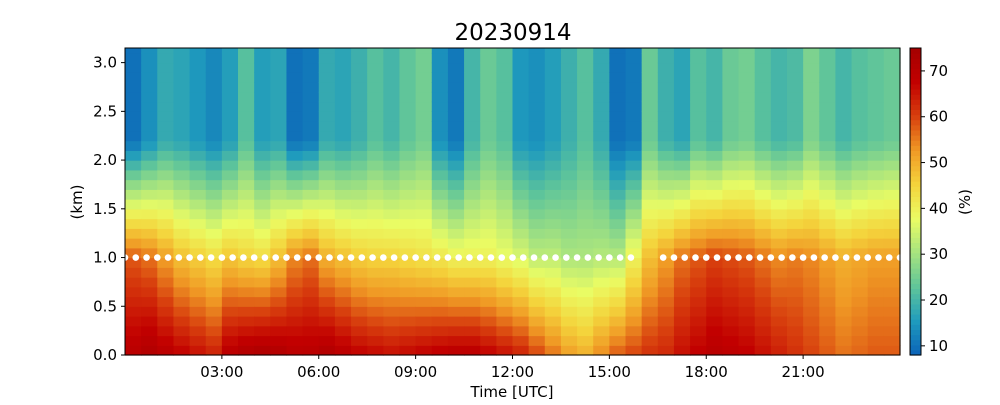  I want to click on colorbar-tick-label: 20, so click(938, 300).